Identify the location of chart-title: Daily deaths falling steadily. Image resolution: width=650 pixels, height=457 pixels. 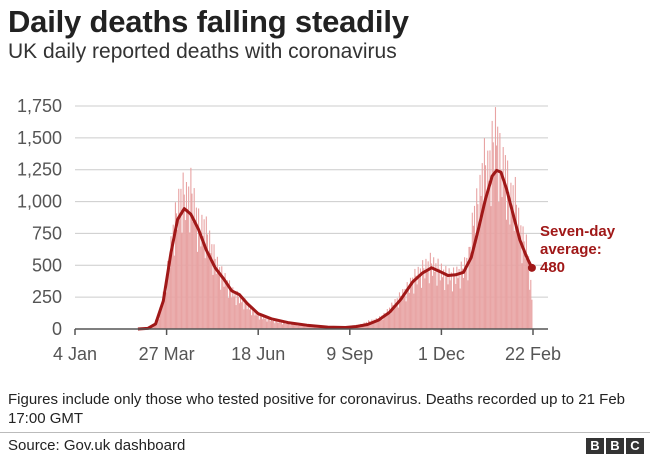
(208, 21).